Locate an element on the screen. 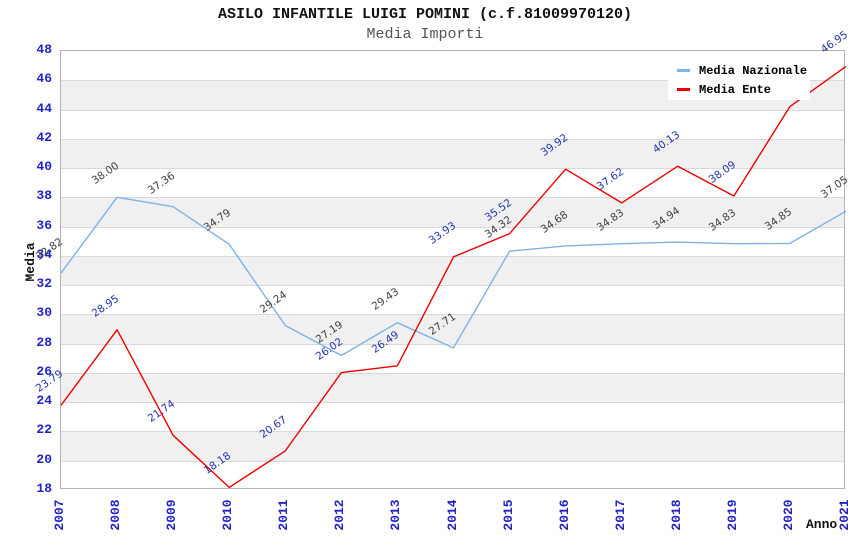  legend: Media Nazionale Media Ente is located at coordinates (739, 79).